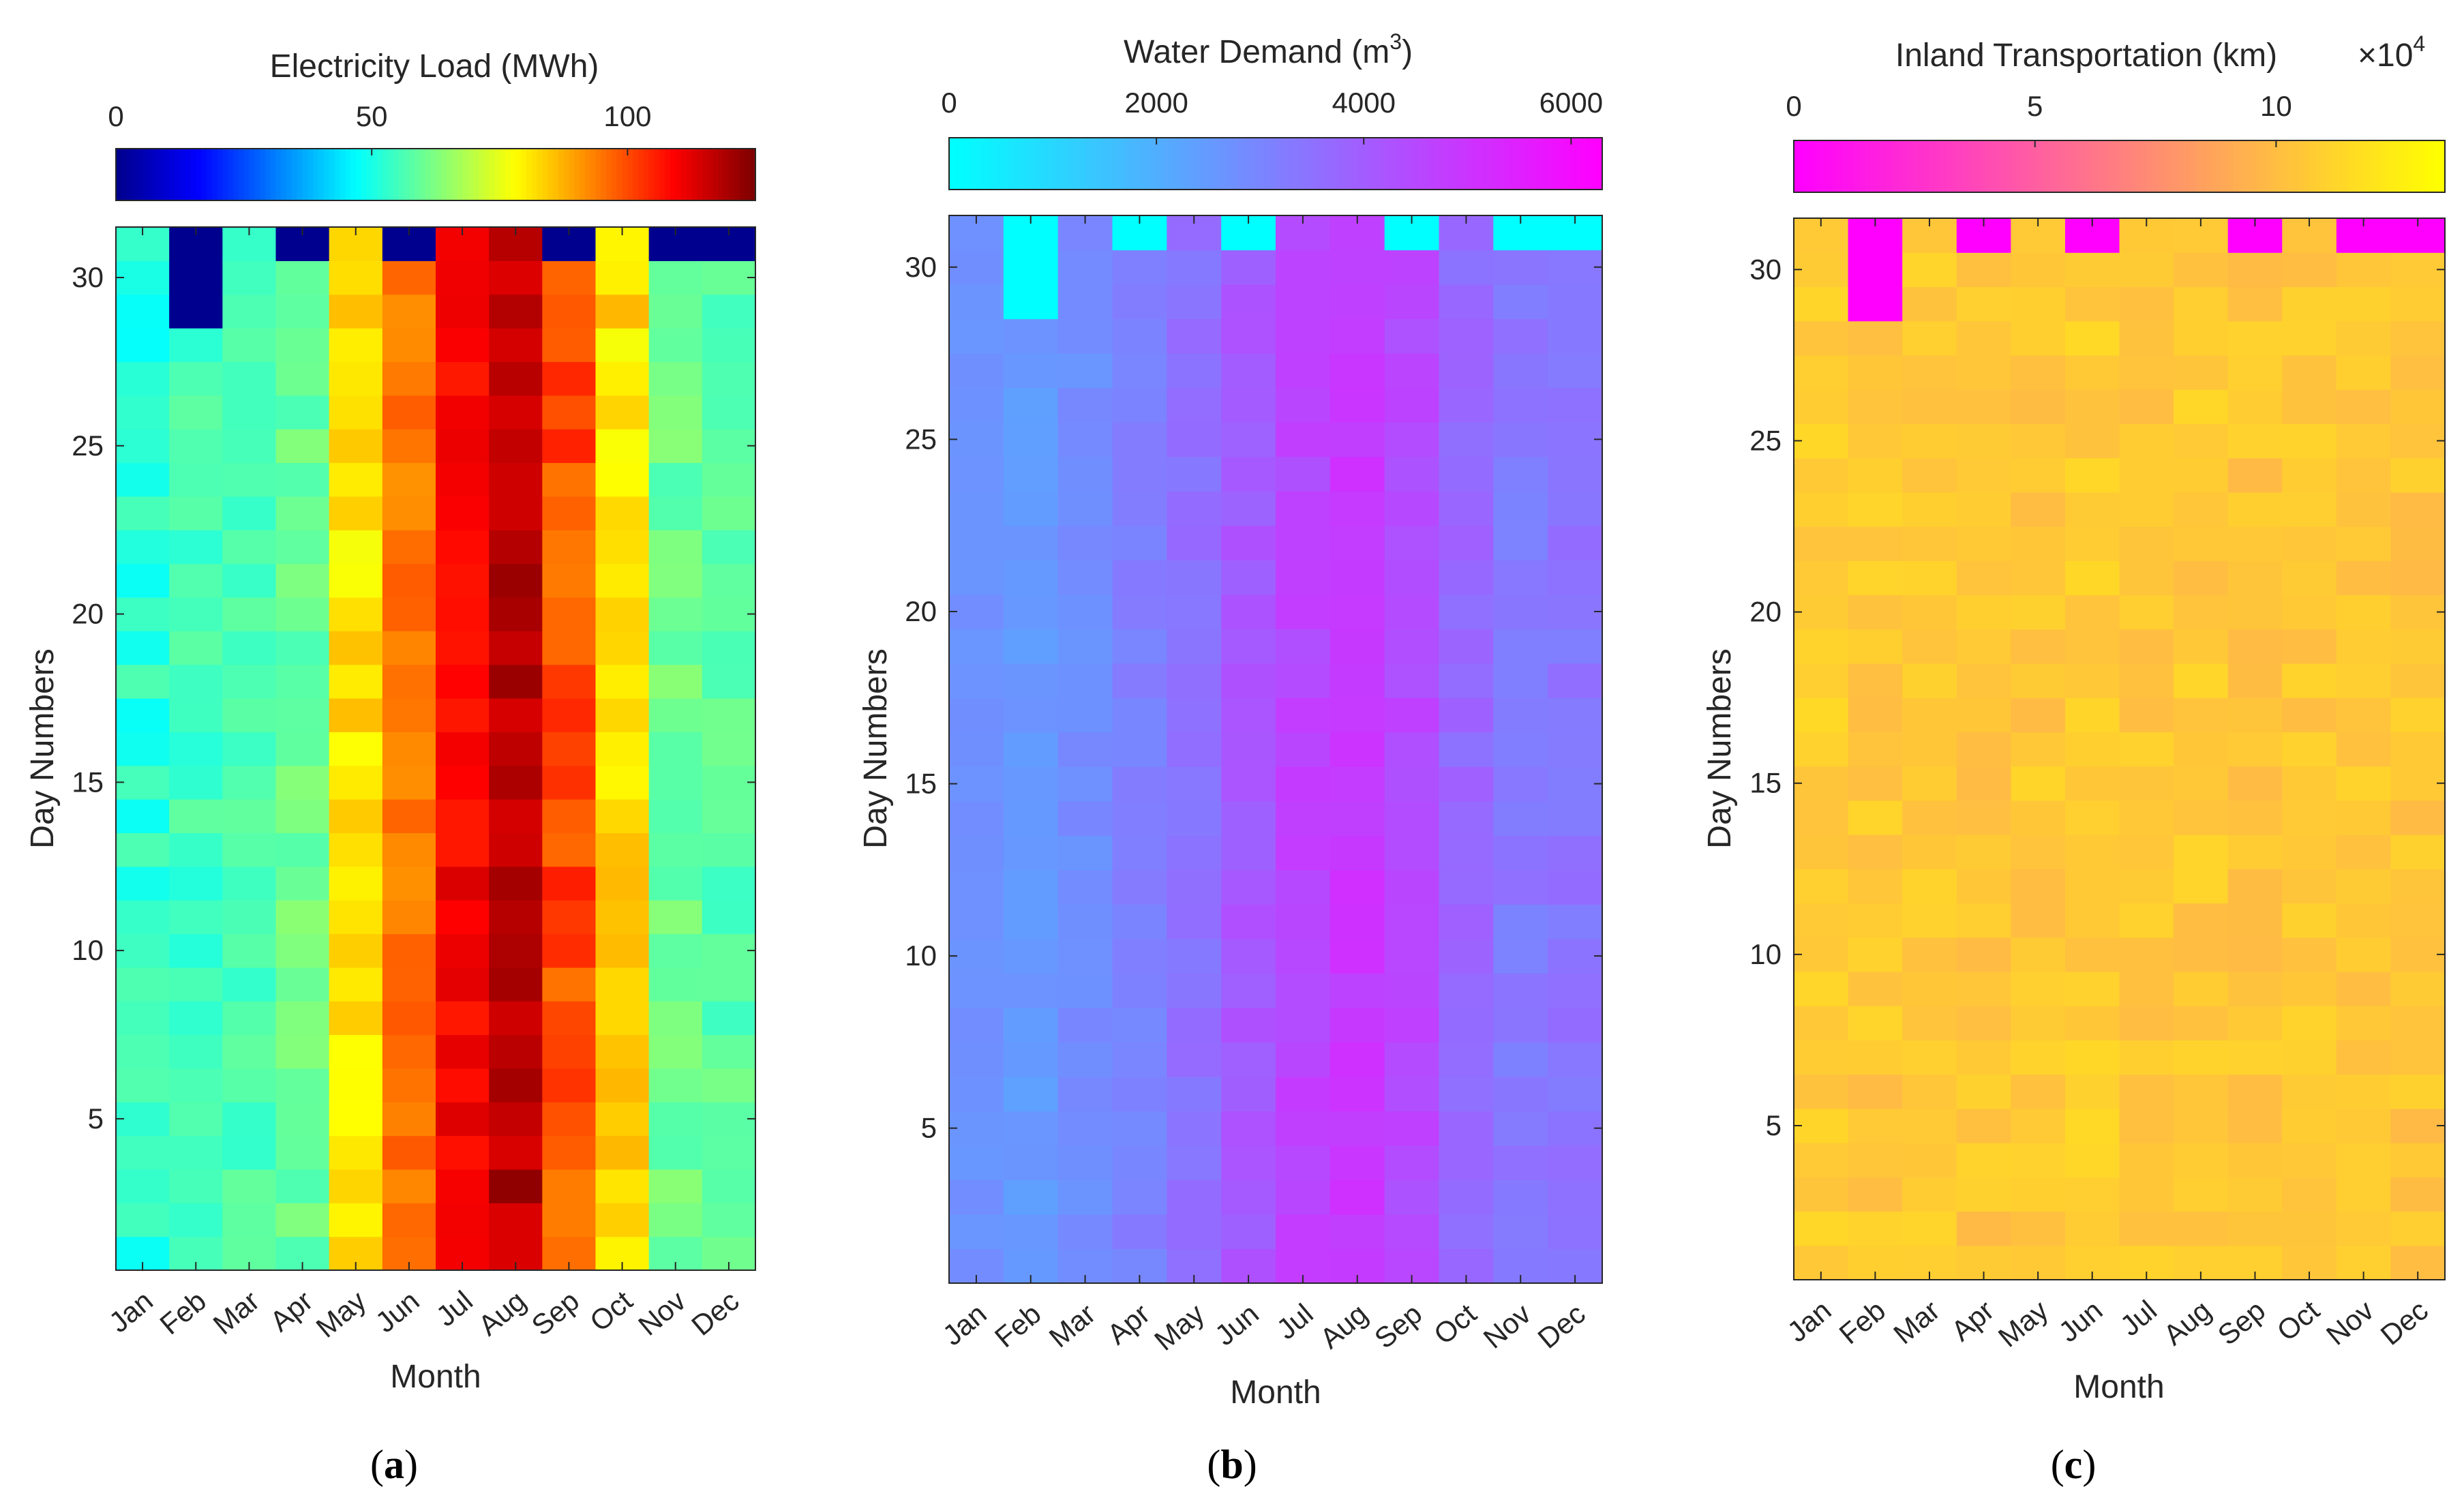 The width and height of the screenshot is (2464, 1502). Describe the element at coordinates (1237, 1324) in the screenshot. I see `x-tick-label-jun-b: Jun` at that location.